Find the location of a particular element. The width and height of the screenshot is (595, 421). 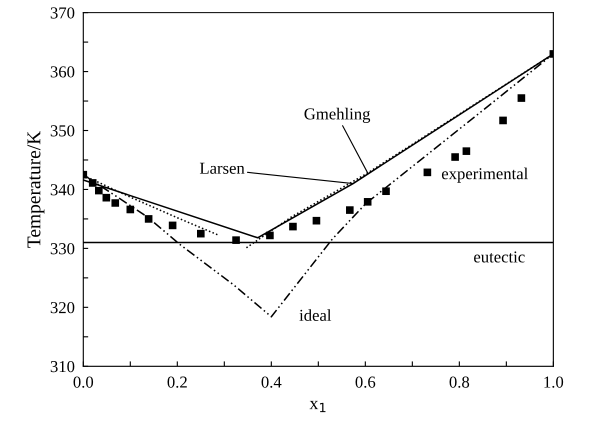

text: Larsen is located at coordinates (222, 168).